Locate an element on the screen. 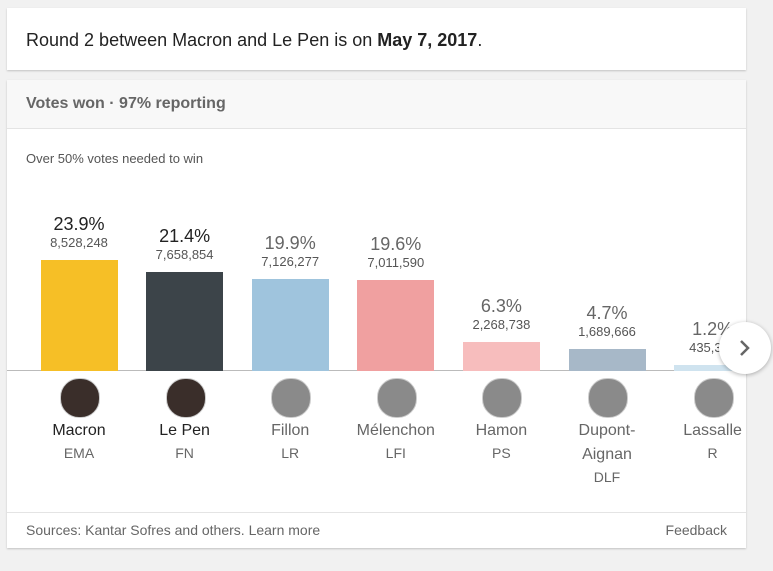 This screenshot has width=773, height=571. vote-count: 7,658,854 is located at coordinates (184, 254).